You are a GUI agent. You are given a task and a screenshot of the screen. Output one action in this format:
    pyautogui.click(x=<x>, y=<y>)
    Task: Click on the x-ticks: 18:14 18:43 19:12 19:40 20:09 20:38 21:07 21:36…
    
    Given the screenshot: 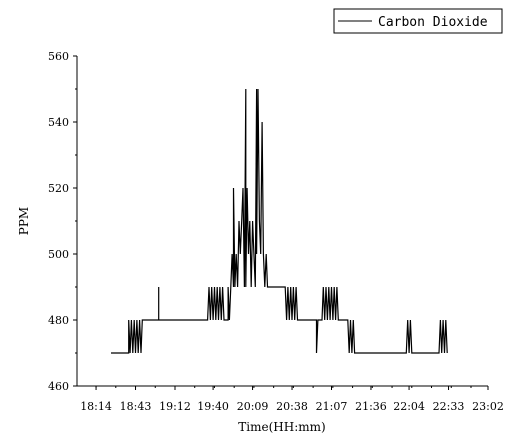 What is the action you would take?
    pyautogui.click(x=292, y=399)
    